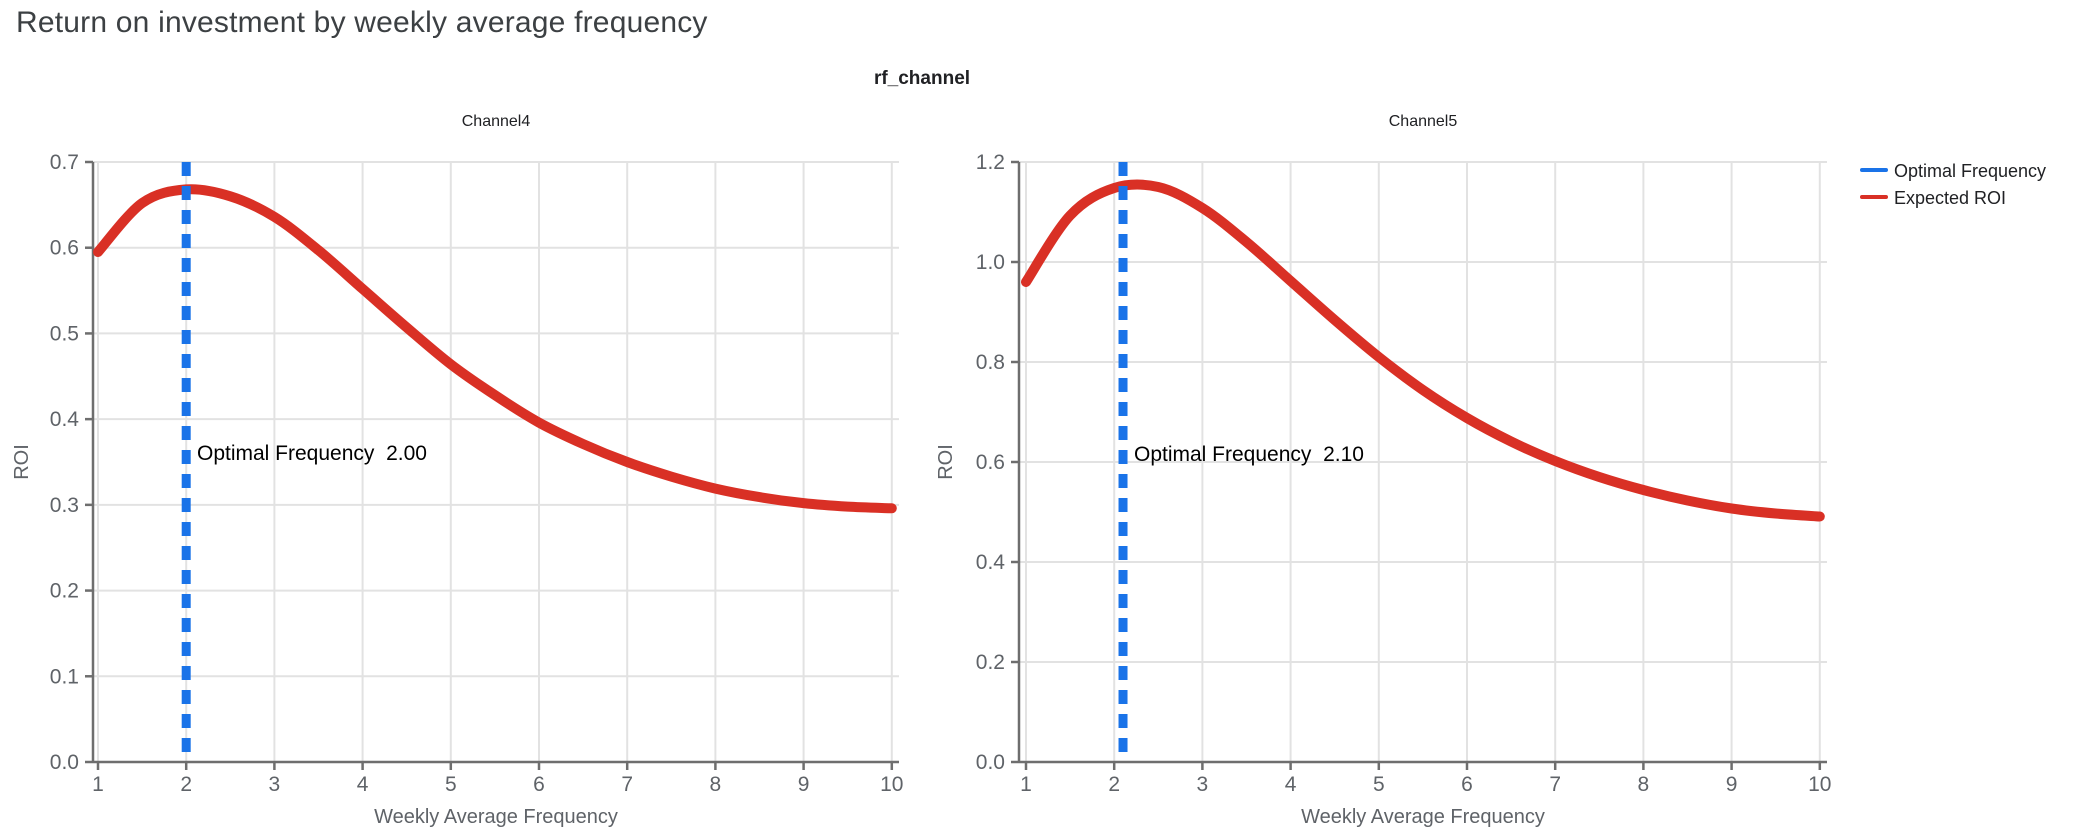 This screenshot has width=2074, height=840. What do you see at coordinates (496, 121) in the screenshot?
I see `subplot-title-channel4: Channel4` at bounding box center [496, 121].